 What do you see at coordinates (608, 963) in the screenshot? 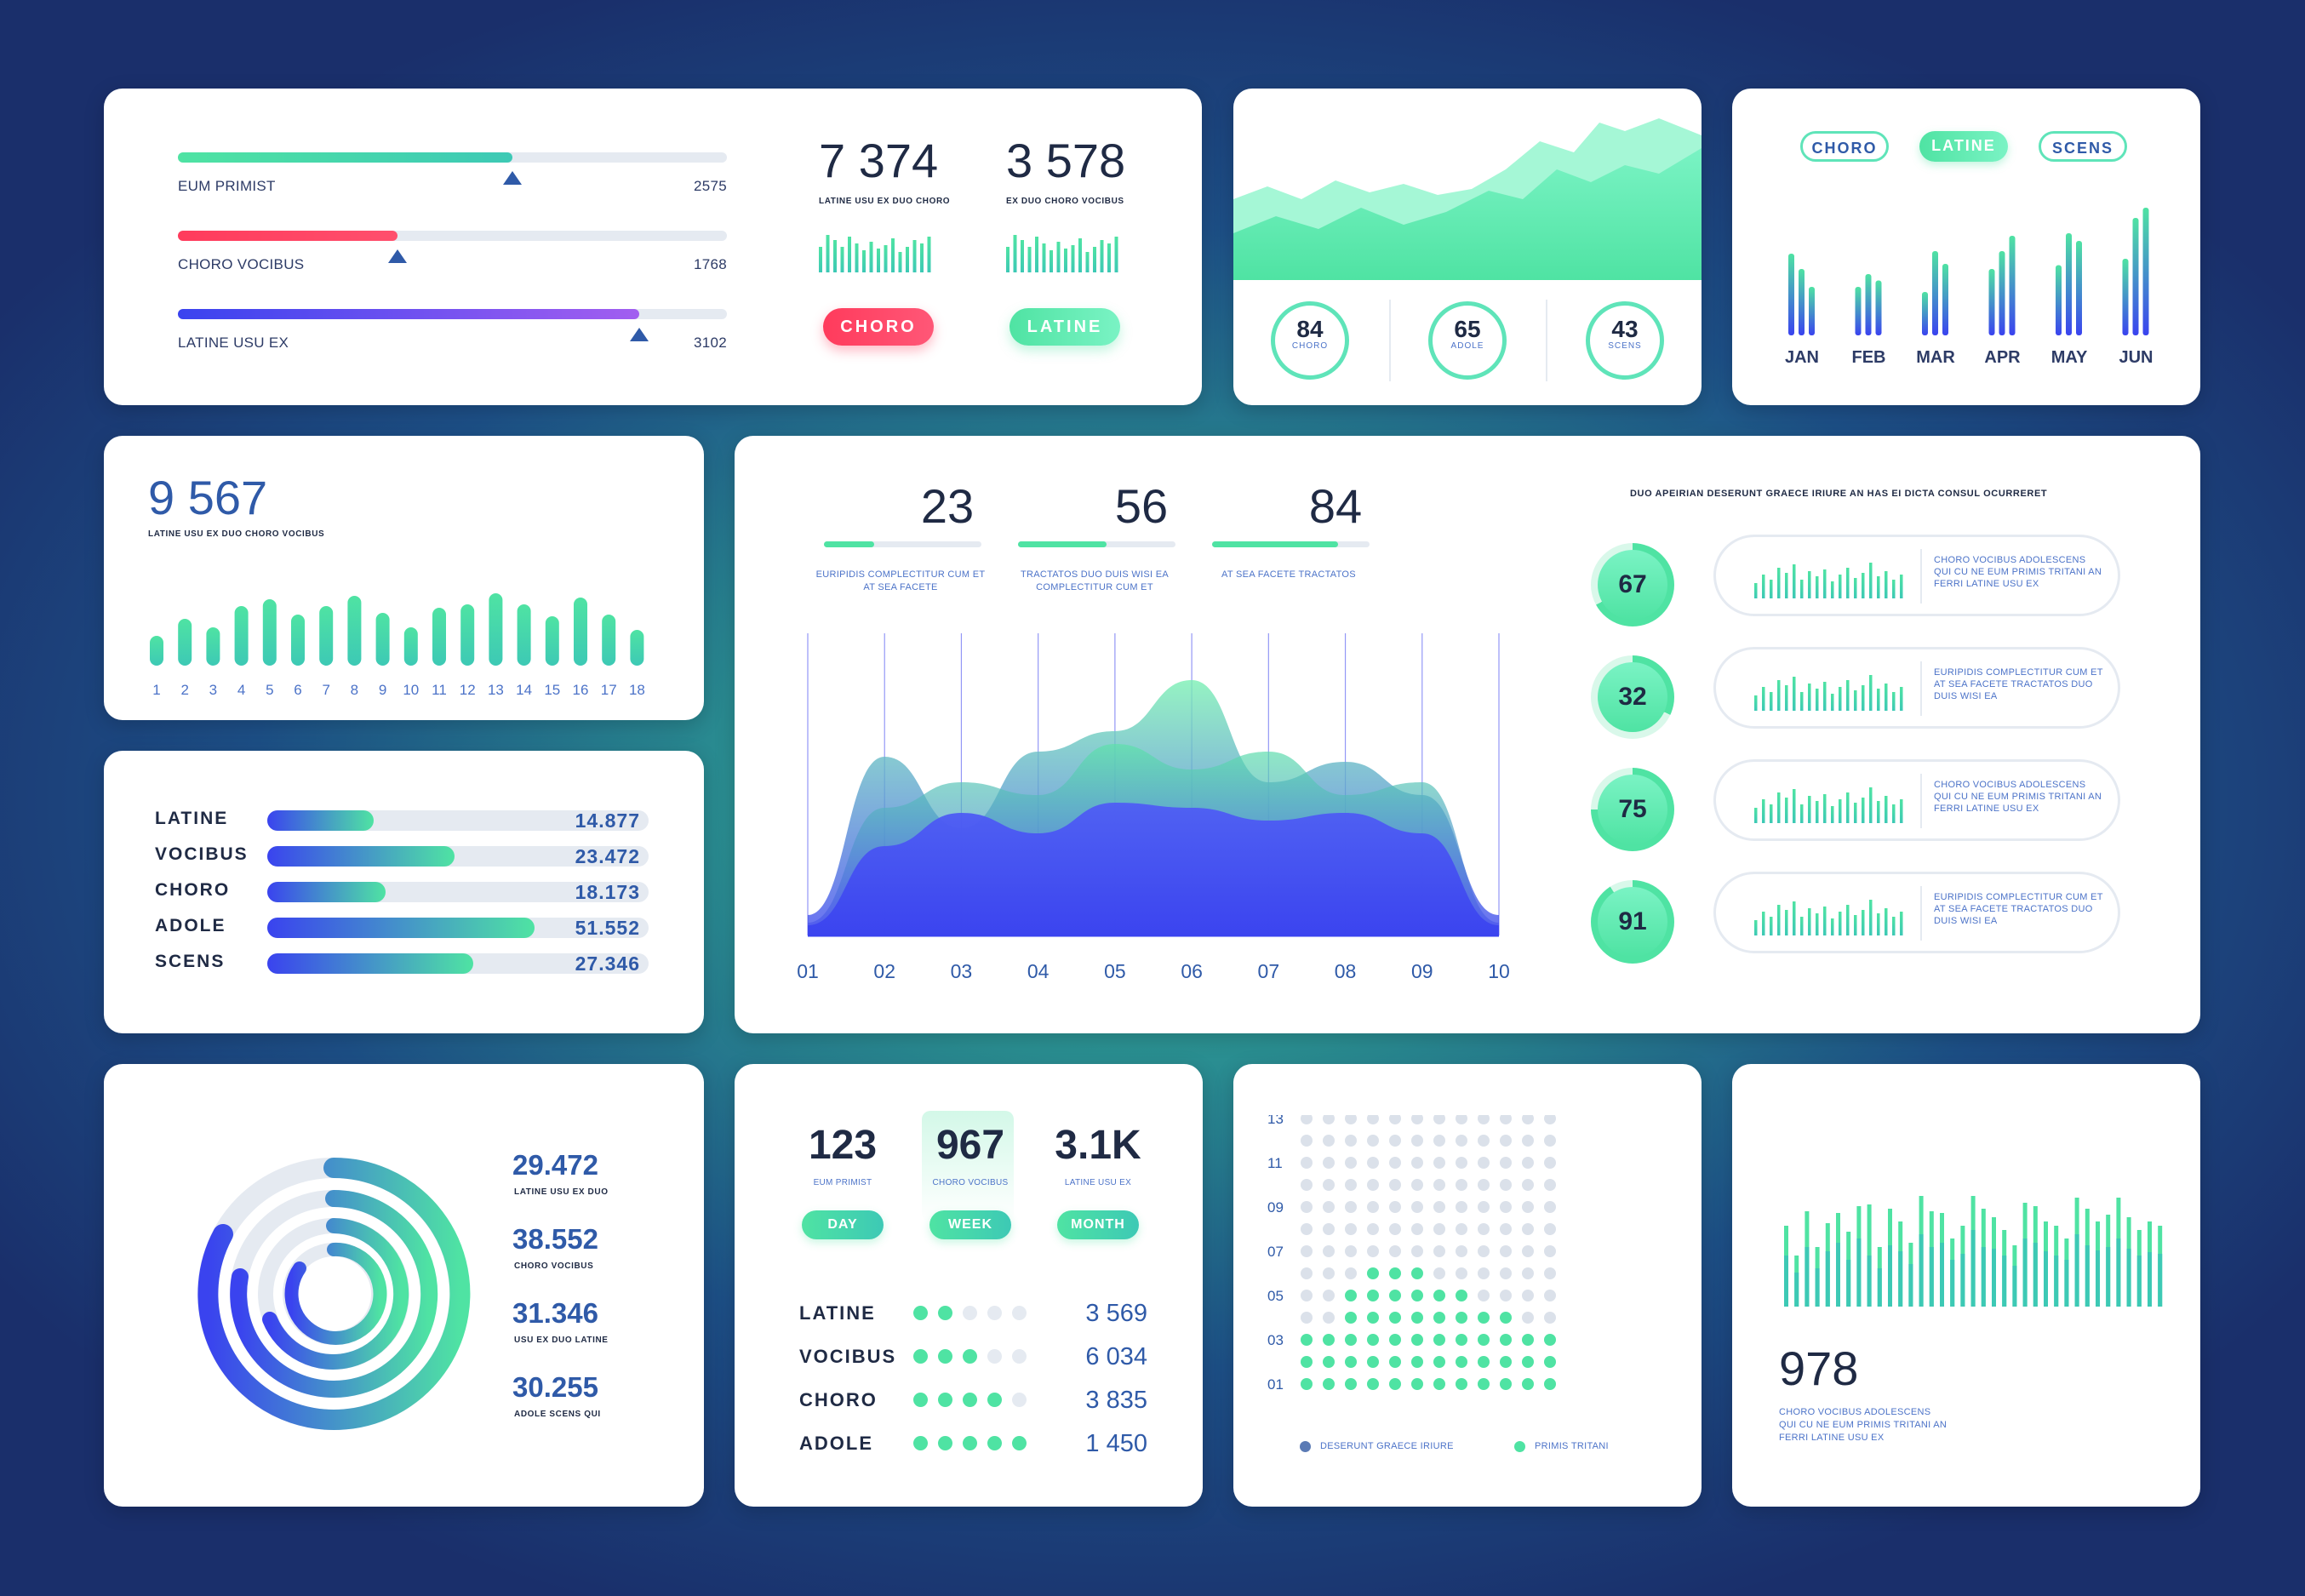
I see `row-value: 27.346` at bounding box center [608, 963].